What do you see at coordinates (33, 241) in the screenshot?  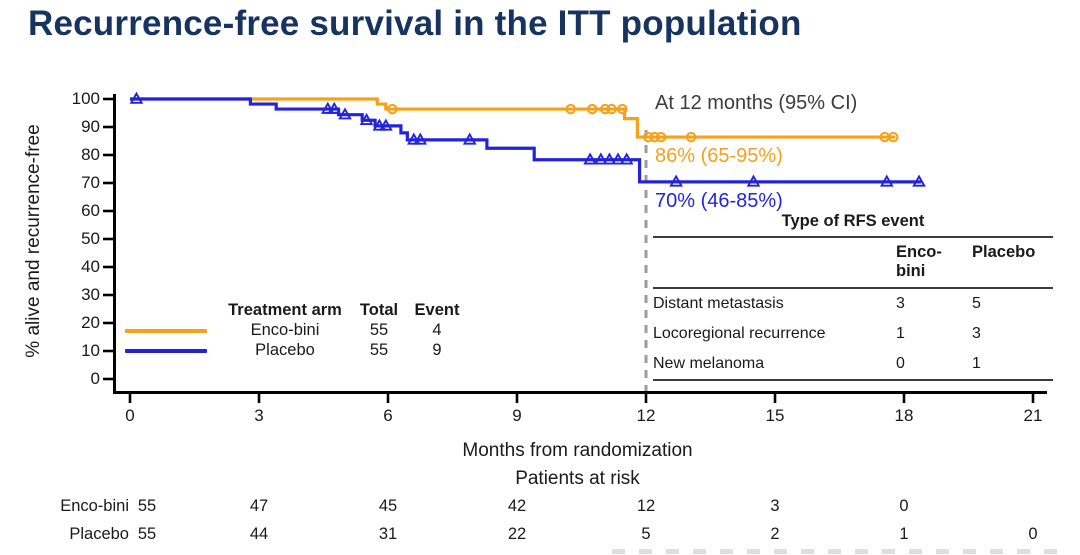 I see `y-axis-title: % alive and recurrence-free` at bounding box center [33, 241].